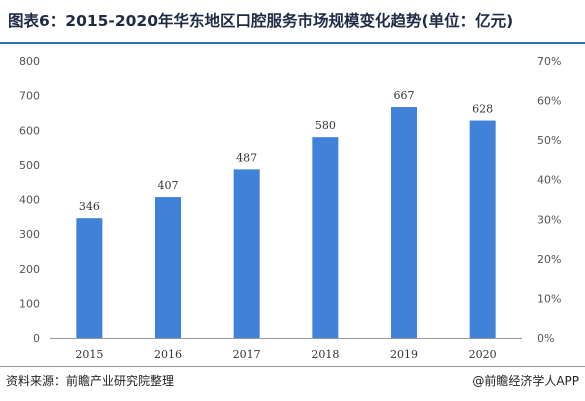 The height and width of the screenshot is (401, 585). I want to click on y-tick-label: 400, so click(29, 200).